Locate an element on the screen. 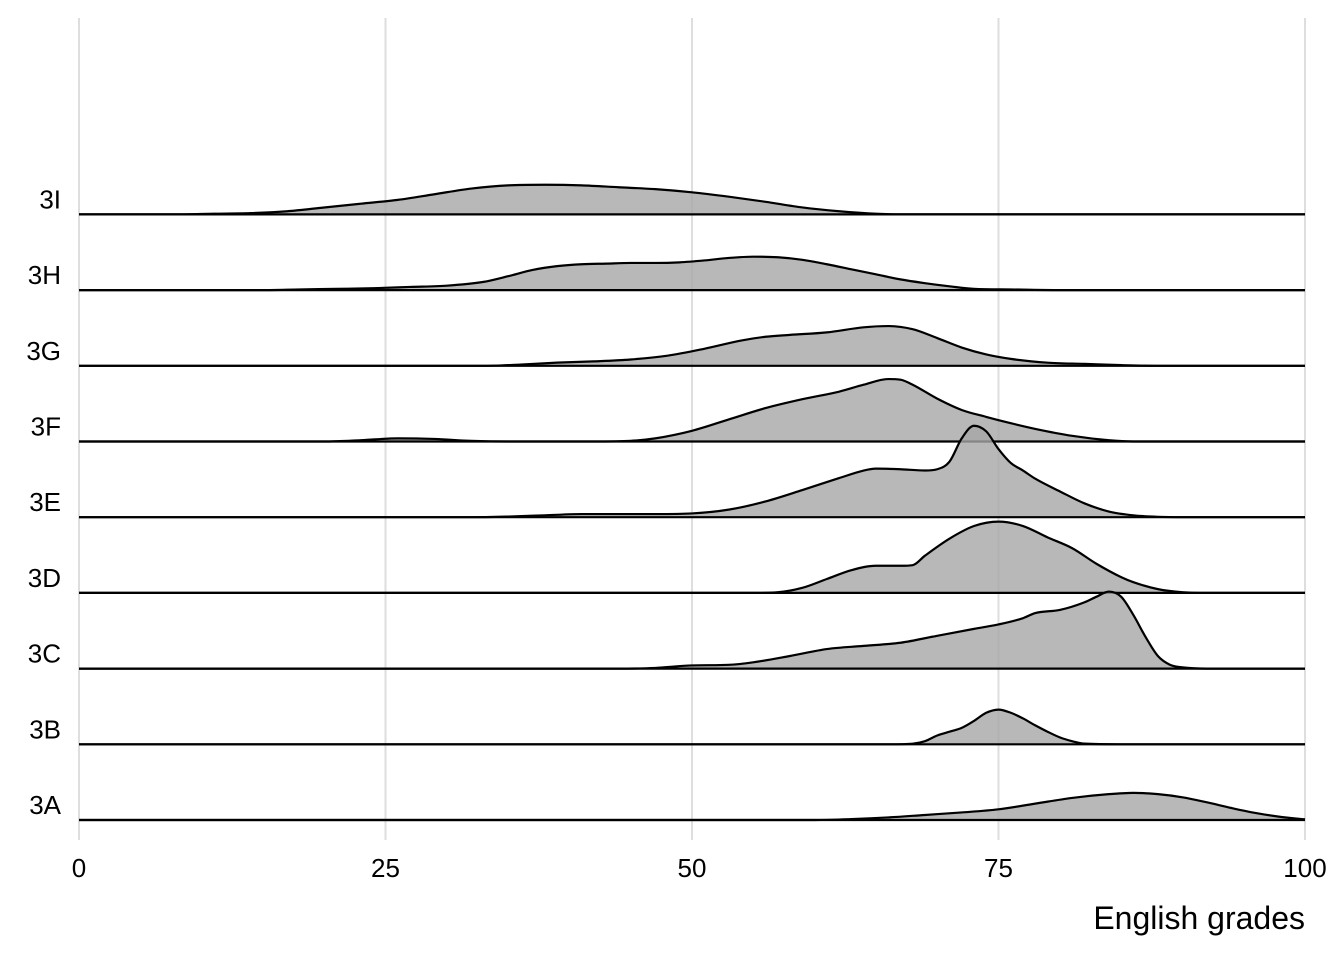  ridge-fill-3f is located at coordinates (692, 410).